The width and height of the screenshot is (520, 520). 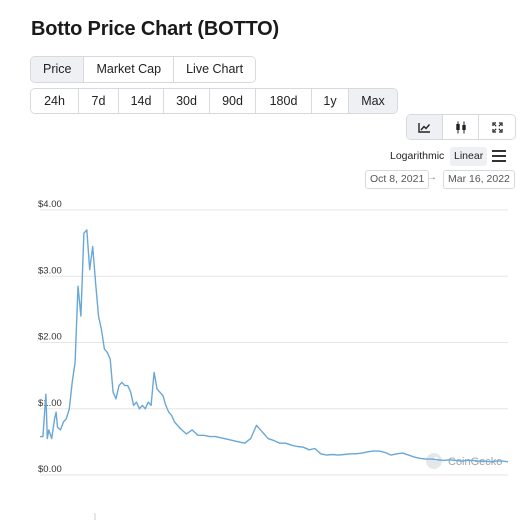 I want to click on watermark-text: CoinGecko, so click(x=475, y=462).